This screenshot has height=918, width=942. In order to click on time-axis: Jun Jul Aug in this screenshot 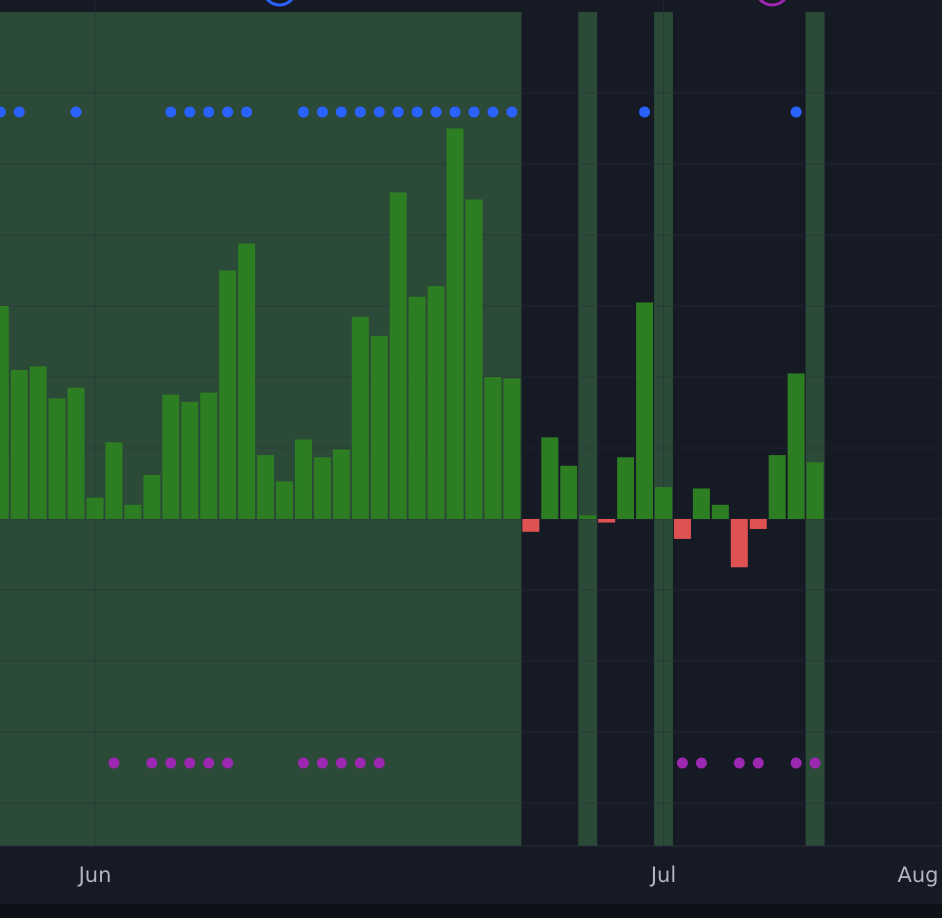, I will do `click(508, 875)`.